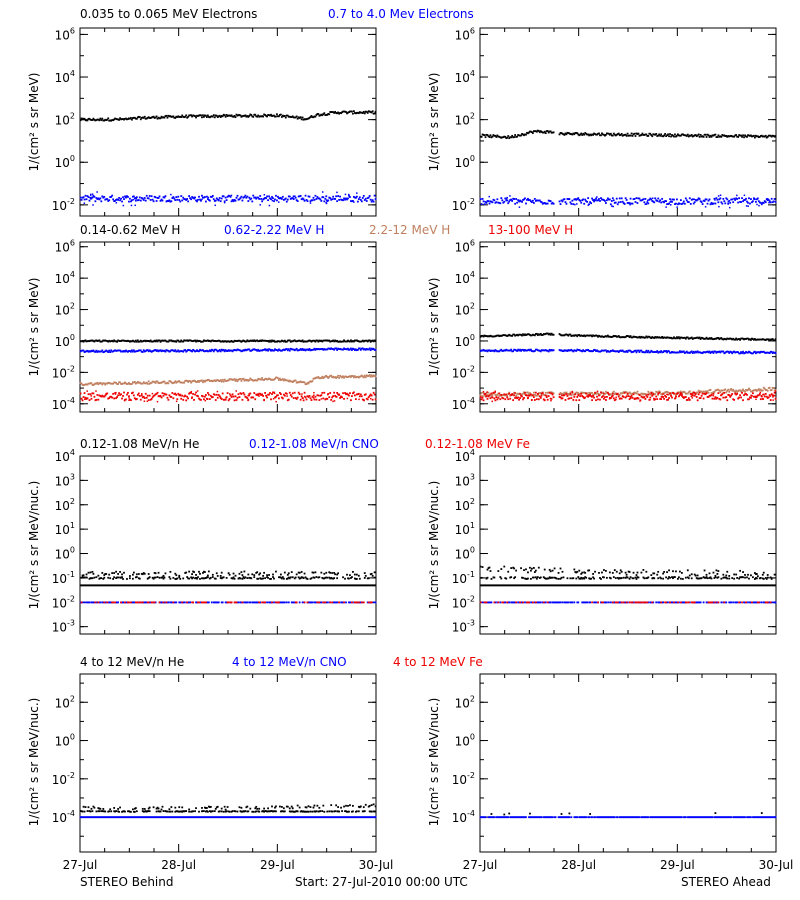  What do you see at coordinates (63, 404) in the screenshot?
I see `row2-left-y-tick-label: 10-4` at bounding box center [63, 404].